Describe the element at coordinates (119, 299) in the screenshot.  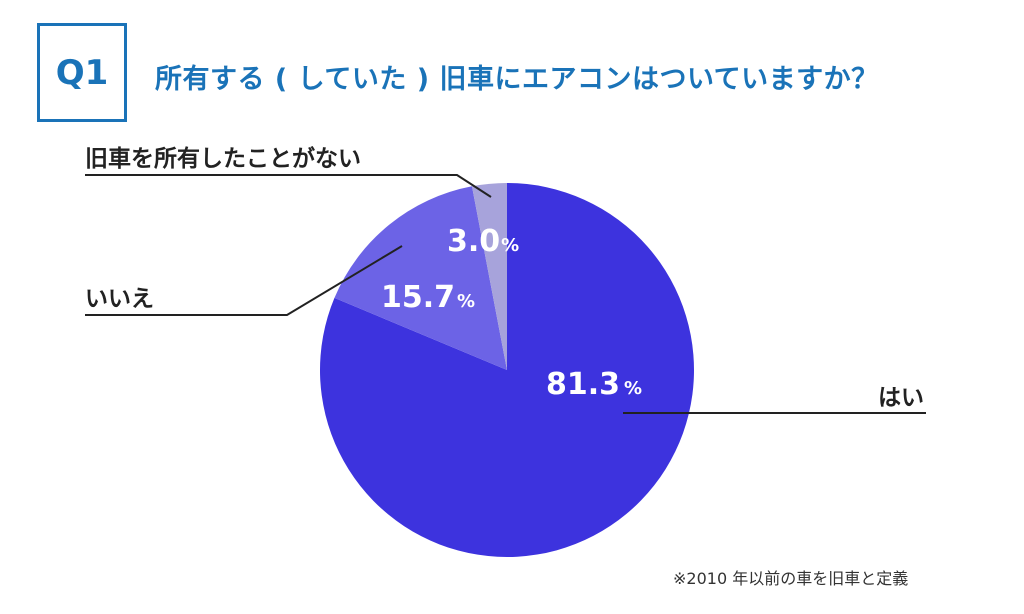
I see `label-no: いいえ` at that location.